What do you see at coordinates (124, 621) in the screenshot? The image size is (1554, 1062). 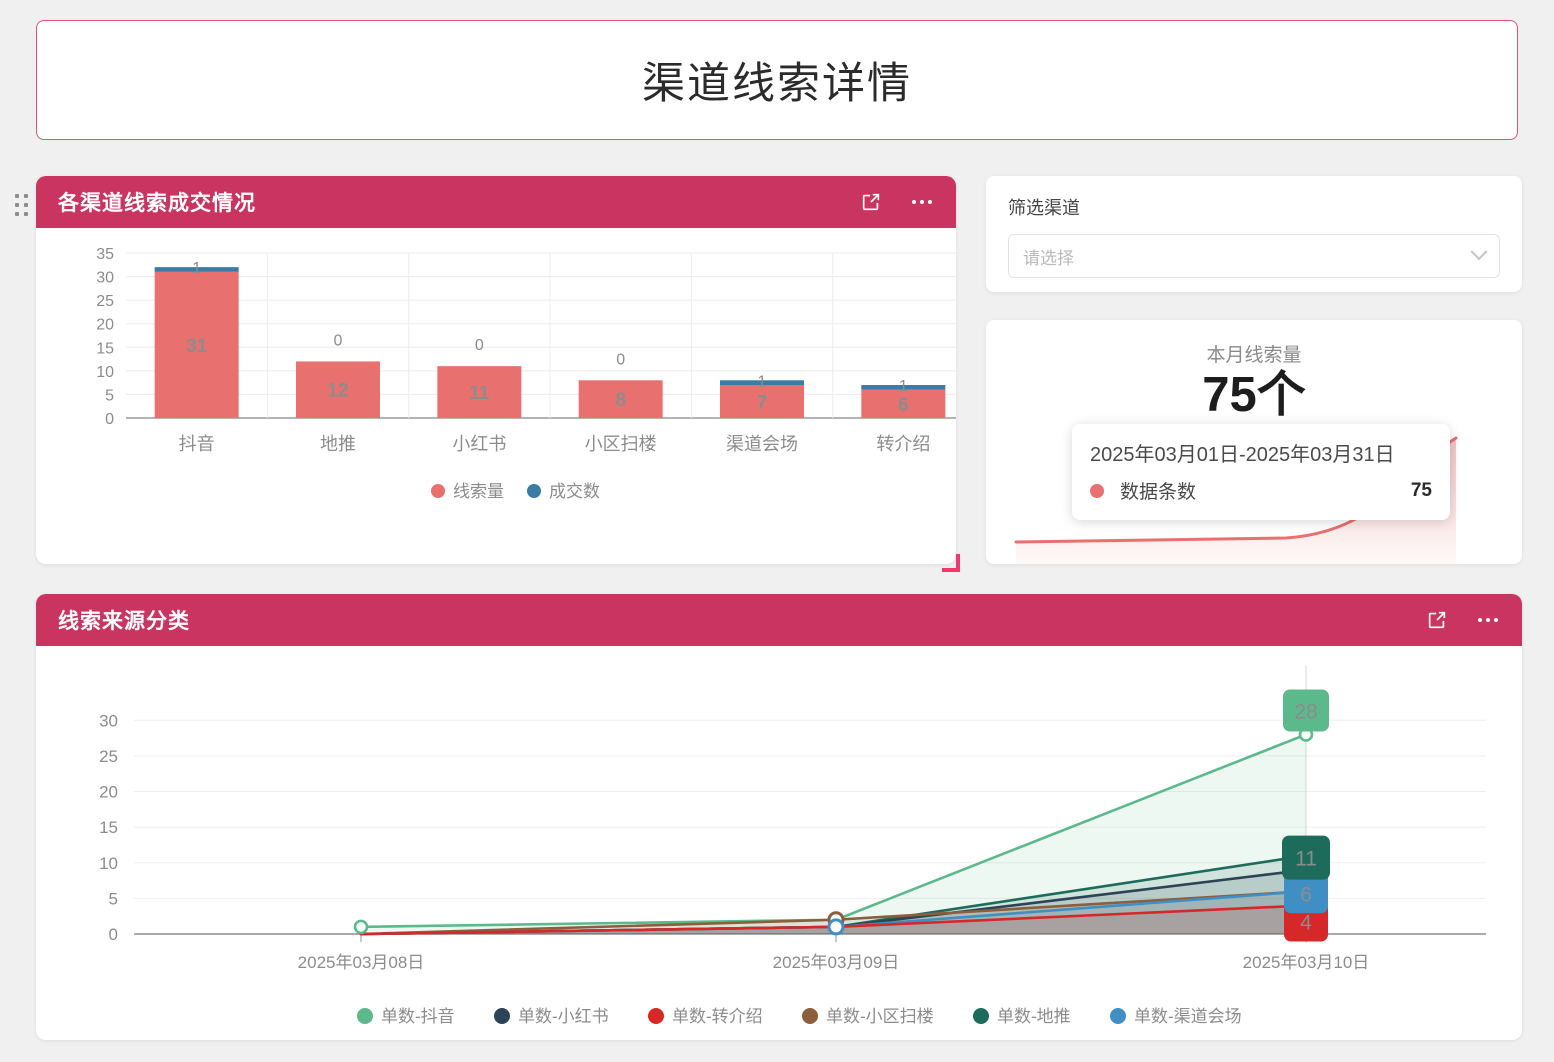 I see `card-title-line: 线索来源分类` at bounding box center [124, 621].